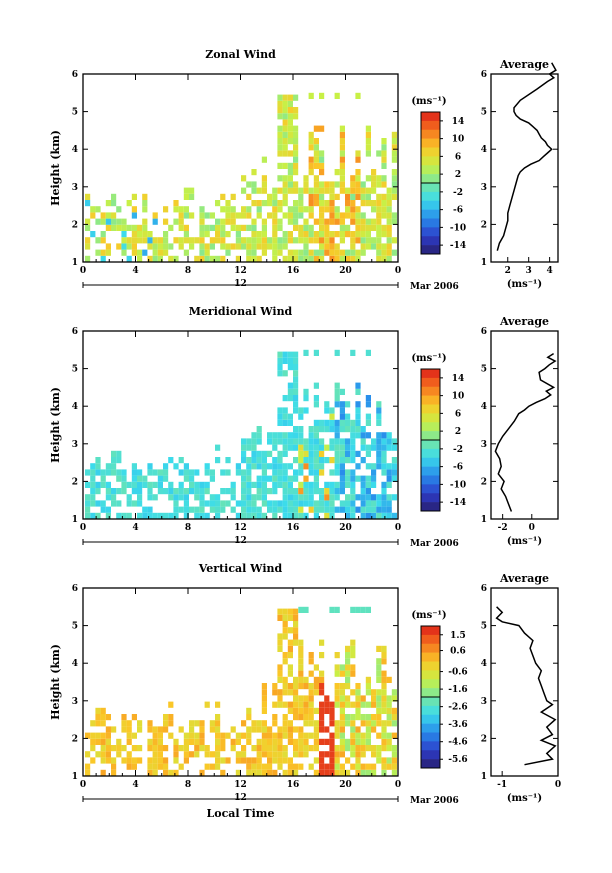 The height and width of the screenshot is (873, 612). I want to click on y-tick-label: 5, so click(75, 370).